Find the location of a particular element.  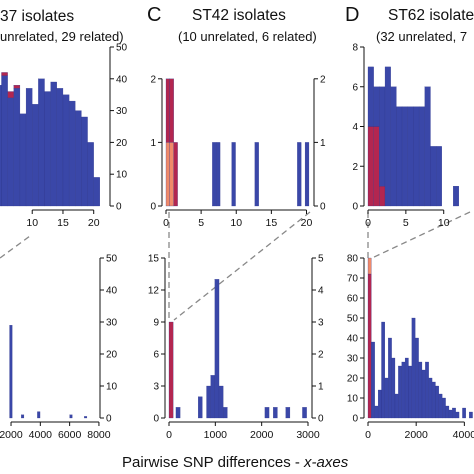

panel-d-title: ST62 isolates is located at coordinates (431, 15).